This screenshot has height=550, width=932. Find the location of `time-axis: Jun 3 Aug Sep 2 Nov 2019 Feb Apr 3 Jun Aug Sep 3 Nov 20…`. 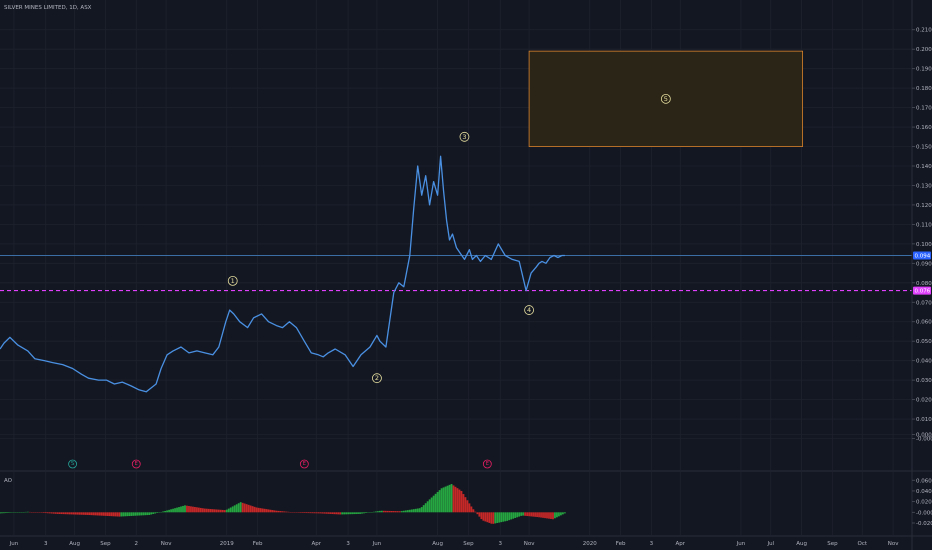

time-axis: Jun 3 Aug Sep 2 Nov 2019 Feb Apr 3 Jun Aug Sep 3 Nov 20… is located at coordinates (454, 544).